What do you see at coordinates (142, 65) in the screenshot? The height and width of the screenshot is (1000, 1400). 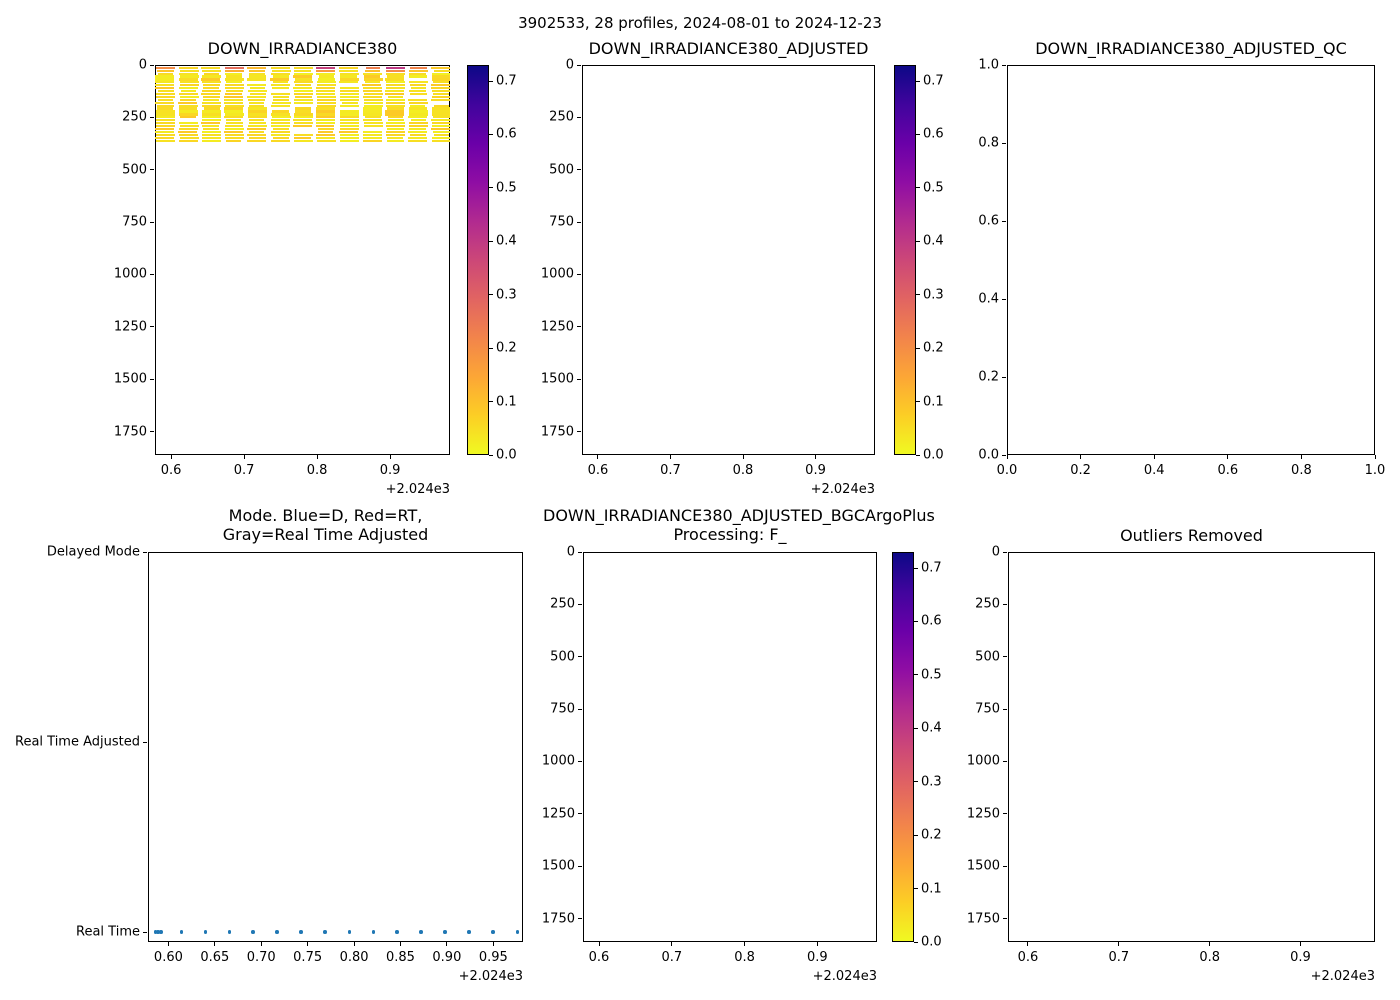 I see `y-tick-label: 0` at bounding box center [142, 65].